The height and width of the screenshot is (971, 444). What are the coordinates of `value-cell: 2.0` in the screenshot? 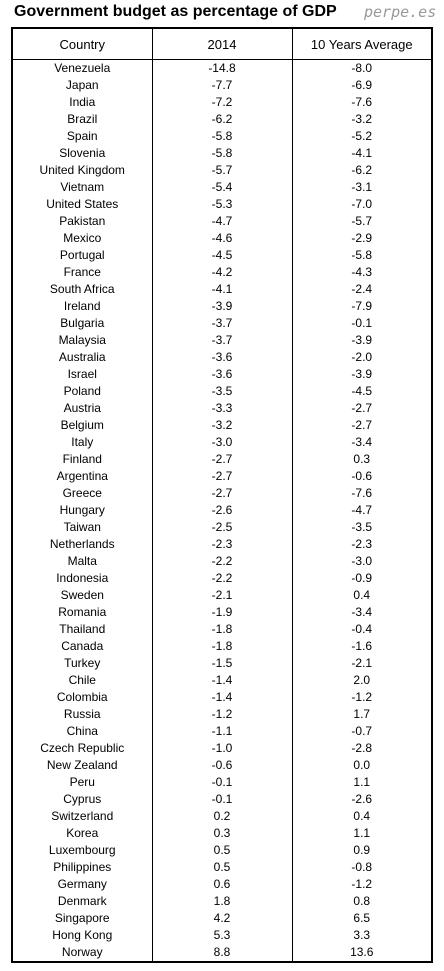 It's located at (361, 680).